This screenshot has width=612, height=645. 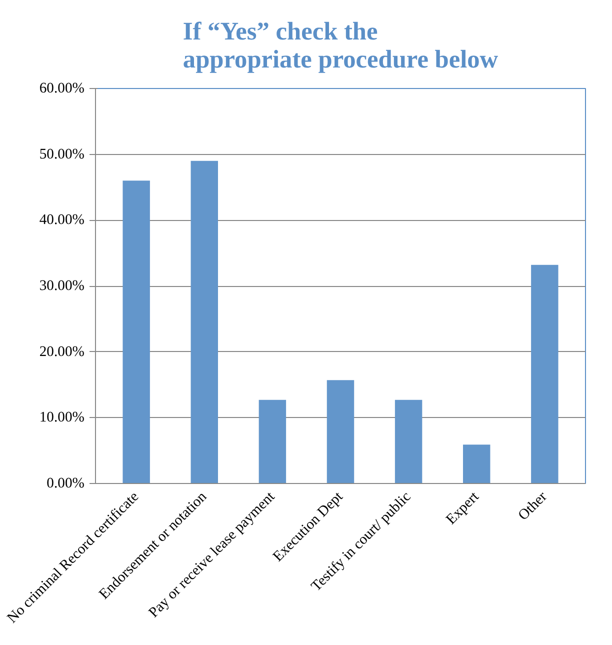 What do you see at coordinates (61, 154) in the screenshot?
I see `y-tick-label: 50.00%` at bounding box center [61, 154].